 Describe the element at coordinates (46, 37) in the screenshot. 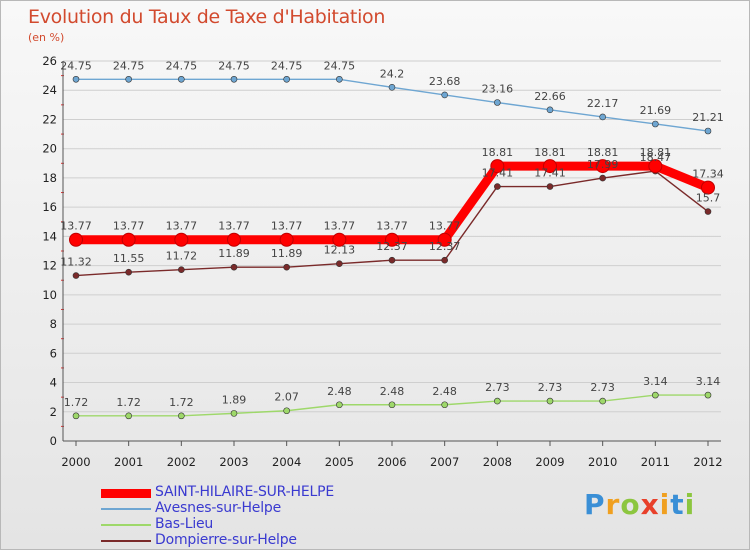

I see `chart-unit-label: (en %)` at that location.